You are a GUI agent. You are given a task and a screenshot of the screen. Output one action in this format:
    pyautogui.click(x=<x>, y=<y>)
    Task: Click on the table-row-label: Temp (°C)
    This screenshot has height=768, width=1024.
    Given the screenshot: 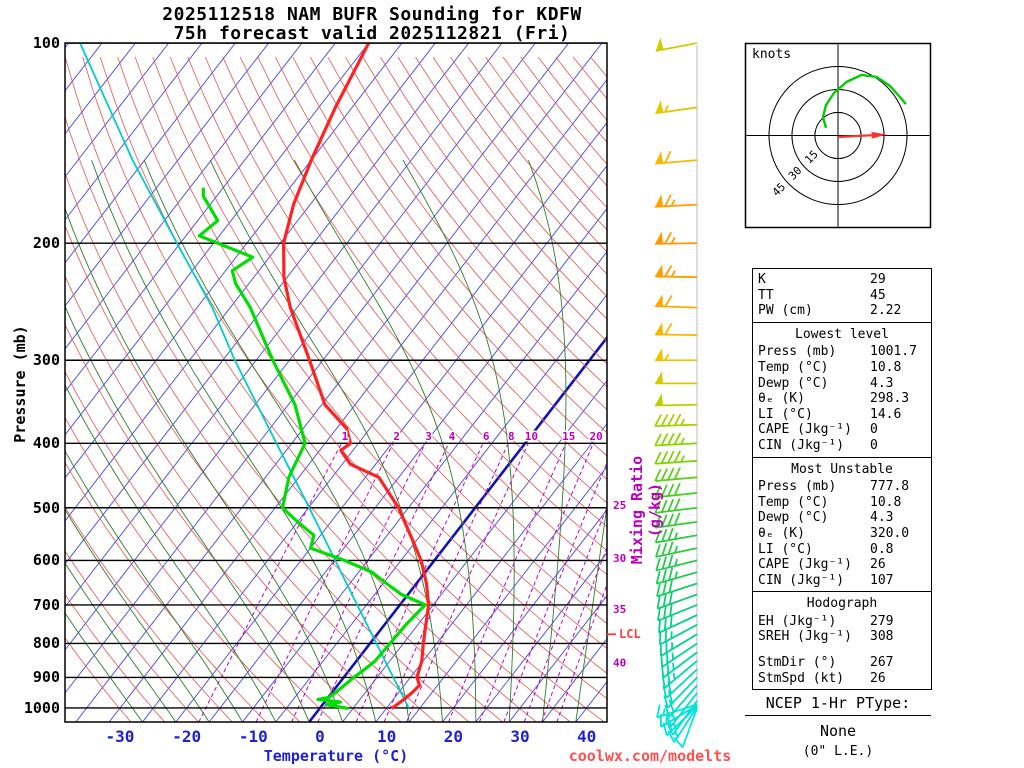 What is the action you would take?
    pyautogui.click(x=793, y=502)
    